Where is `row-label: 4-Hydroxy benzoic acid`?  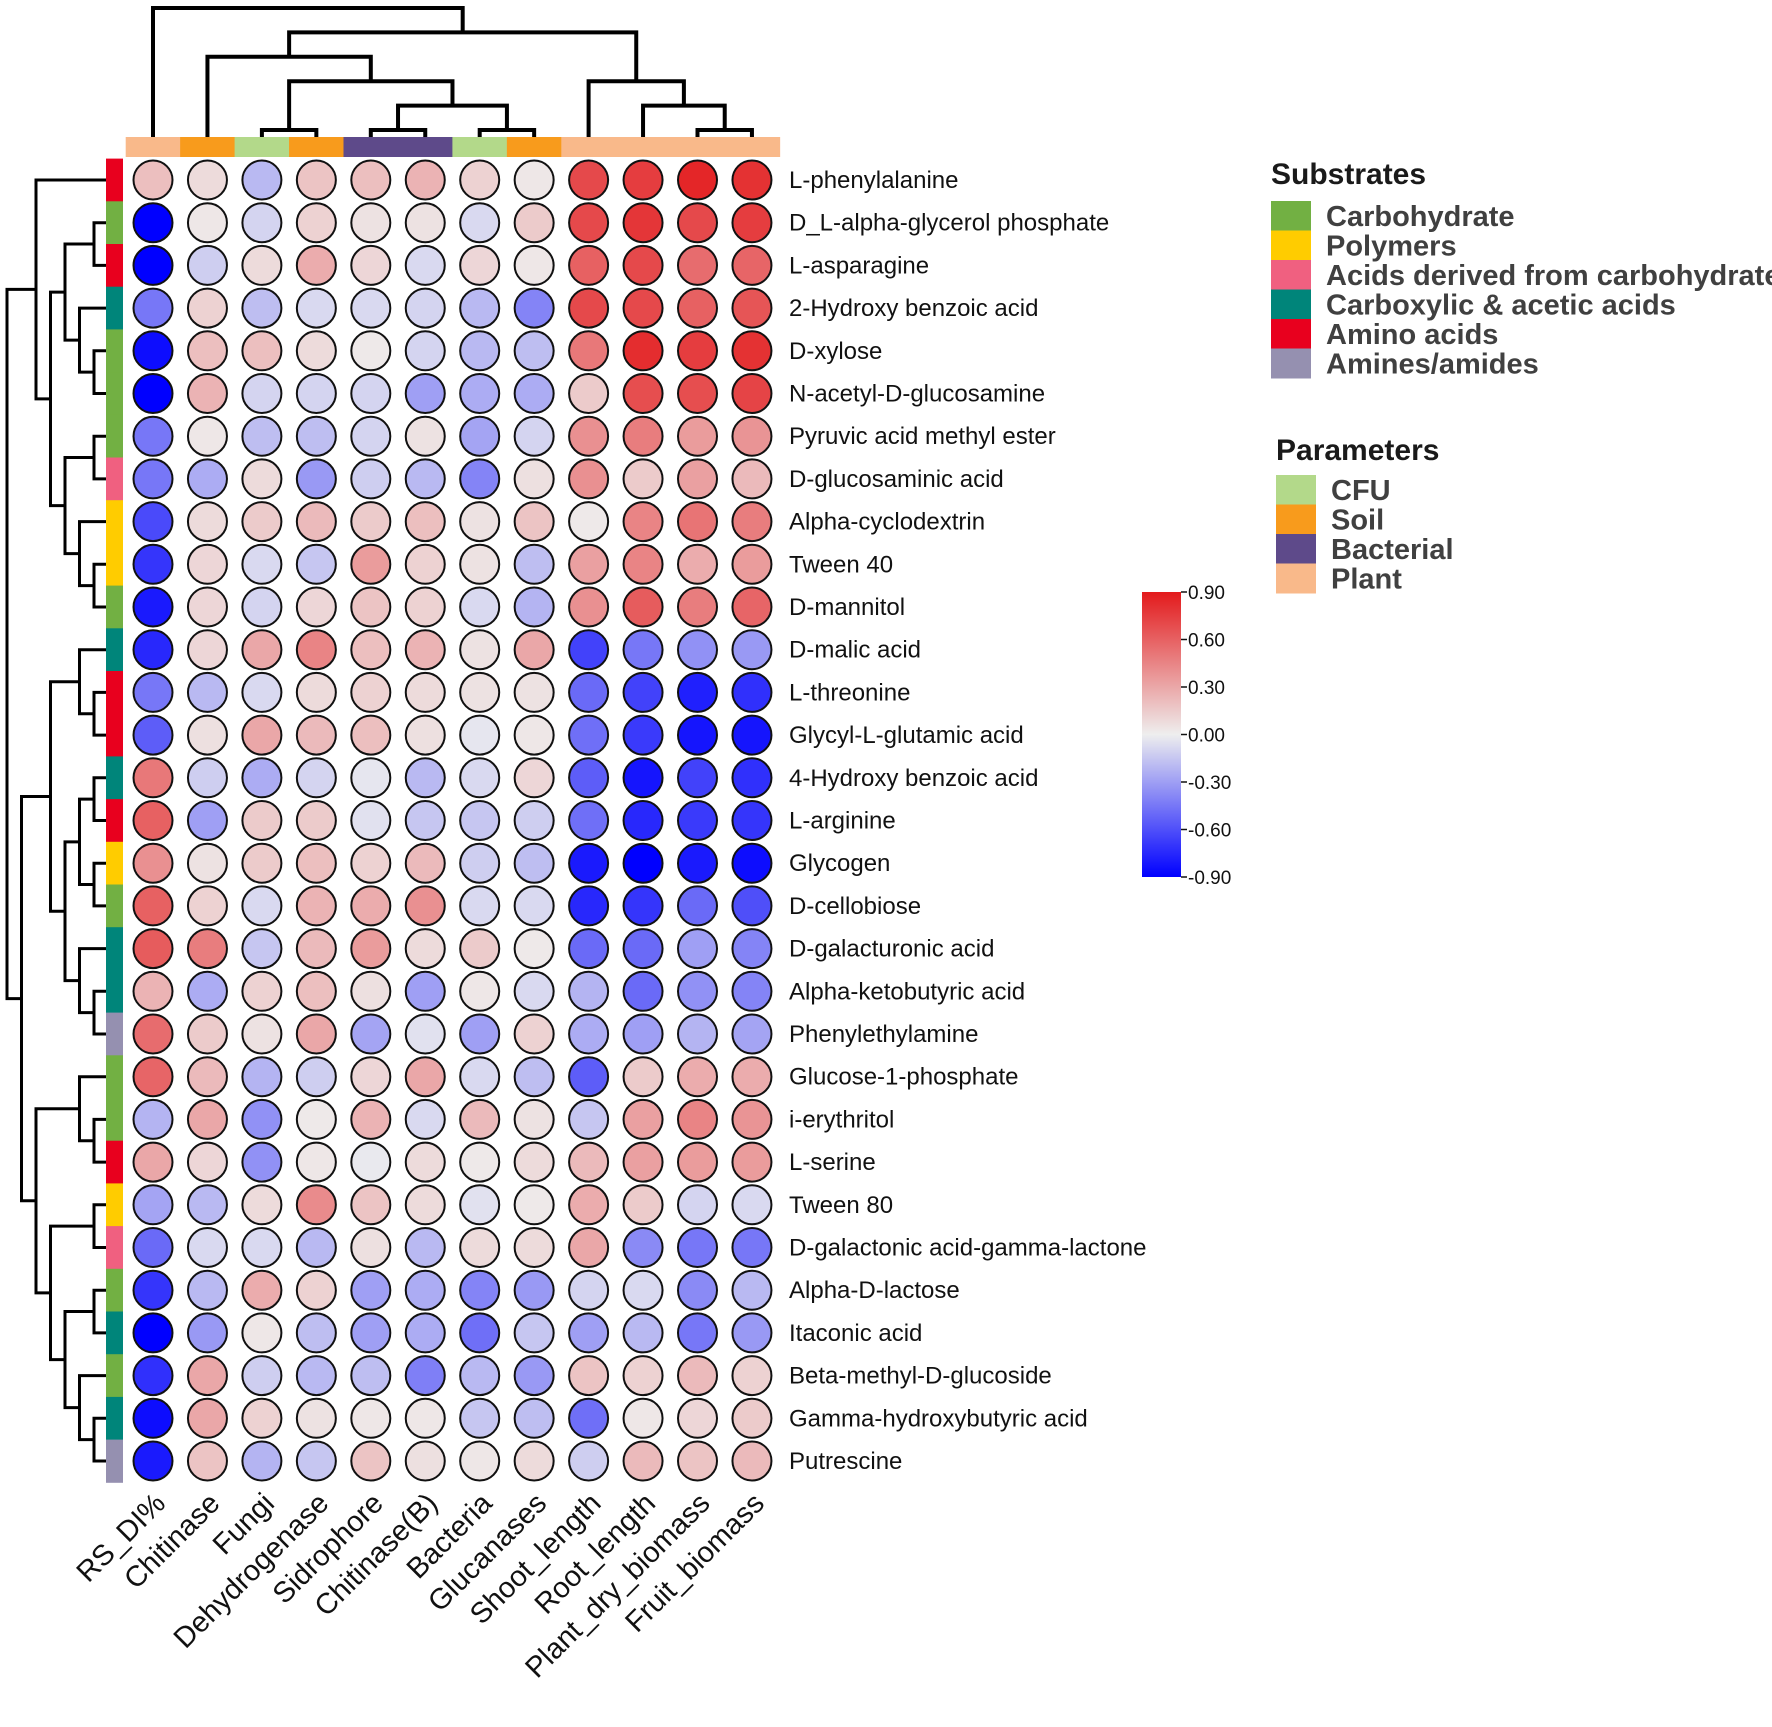
row-label: 4-Hydroxy benzoic acid is located at coordinates (913, 778).